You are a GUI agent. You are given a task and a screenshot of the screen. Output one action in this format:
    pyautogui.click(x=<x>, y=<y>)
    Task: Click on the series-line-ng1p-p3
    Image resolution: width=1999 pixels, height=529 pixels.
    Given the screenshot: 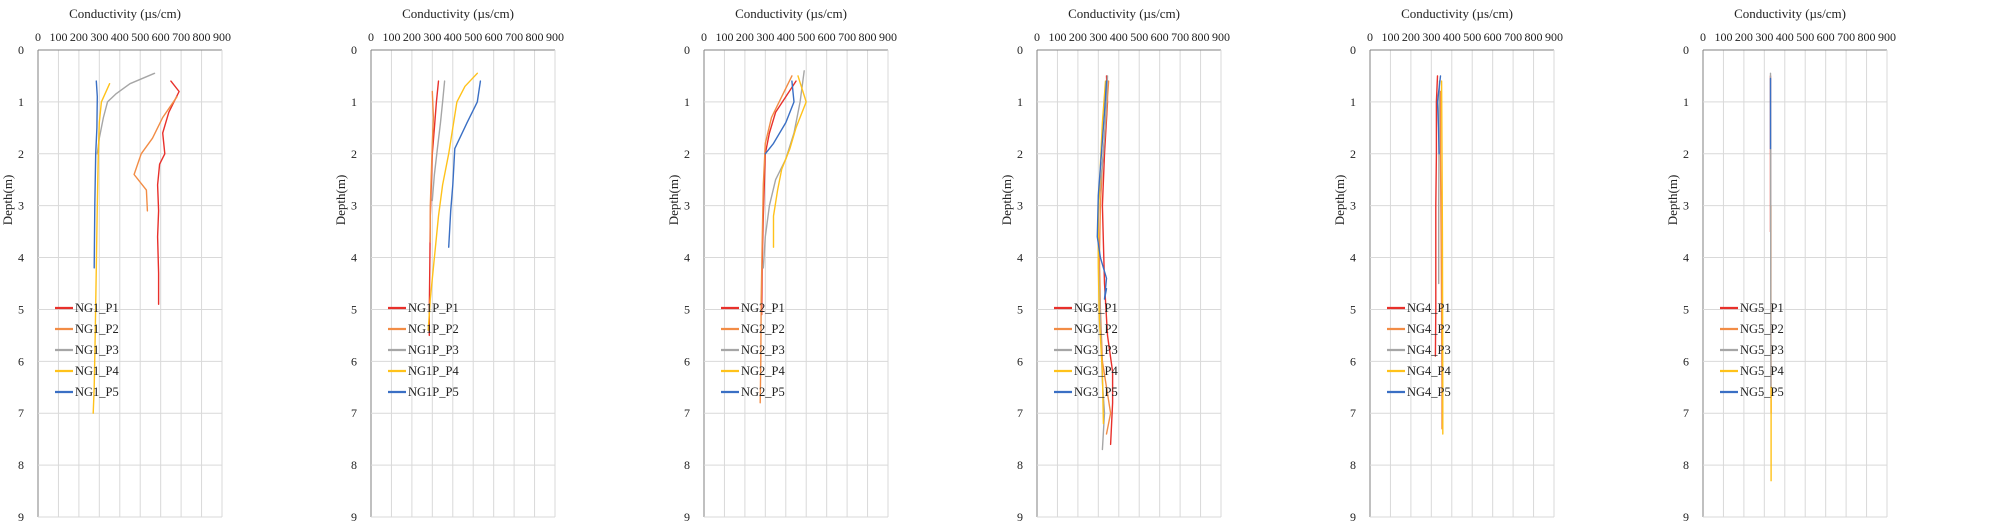 What is the action you would take?
    pyautogui.click(x=438, y=141)
    